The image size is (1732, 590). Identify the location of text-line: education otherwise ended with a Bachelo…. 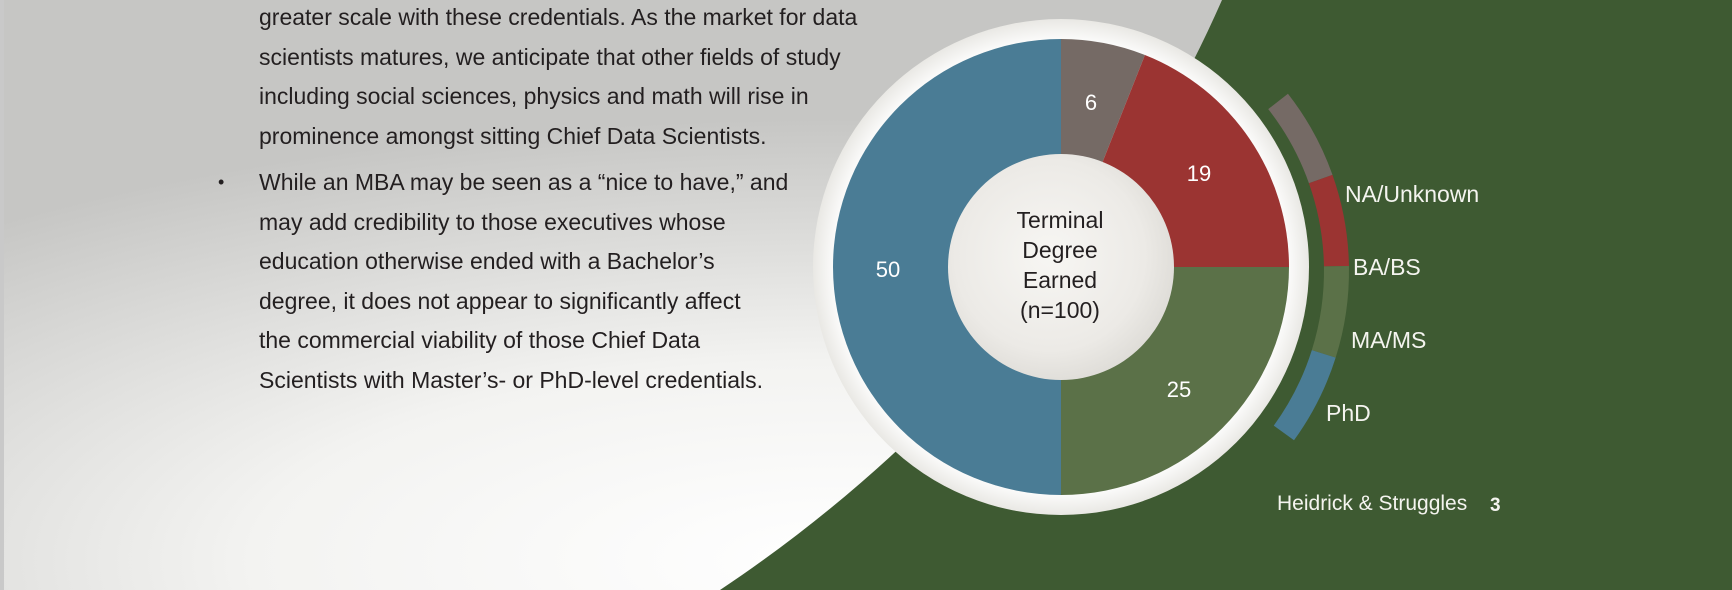
(487, 261).